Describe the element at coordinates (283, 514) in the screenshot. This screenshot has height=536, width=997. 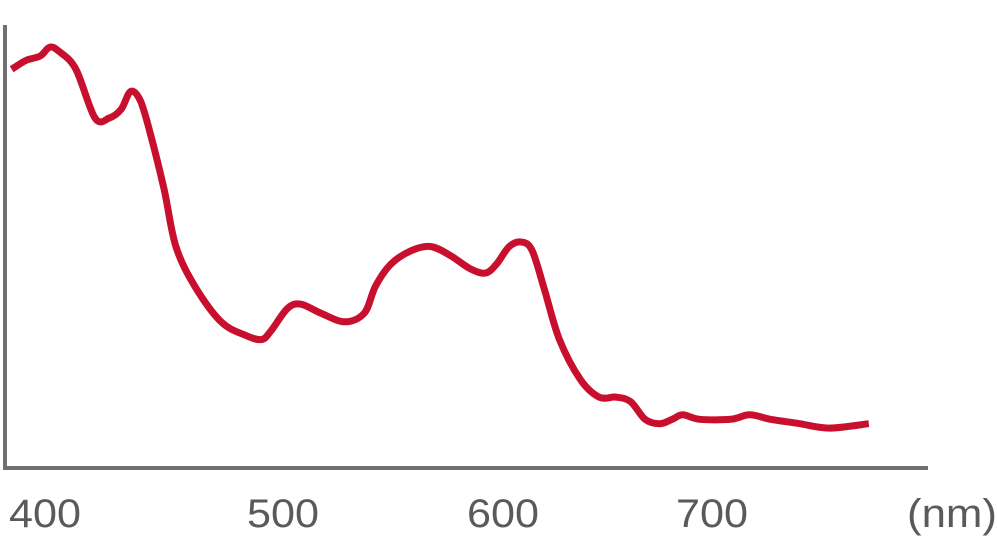
I see `x-tick-label: 500` at that location.